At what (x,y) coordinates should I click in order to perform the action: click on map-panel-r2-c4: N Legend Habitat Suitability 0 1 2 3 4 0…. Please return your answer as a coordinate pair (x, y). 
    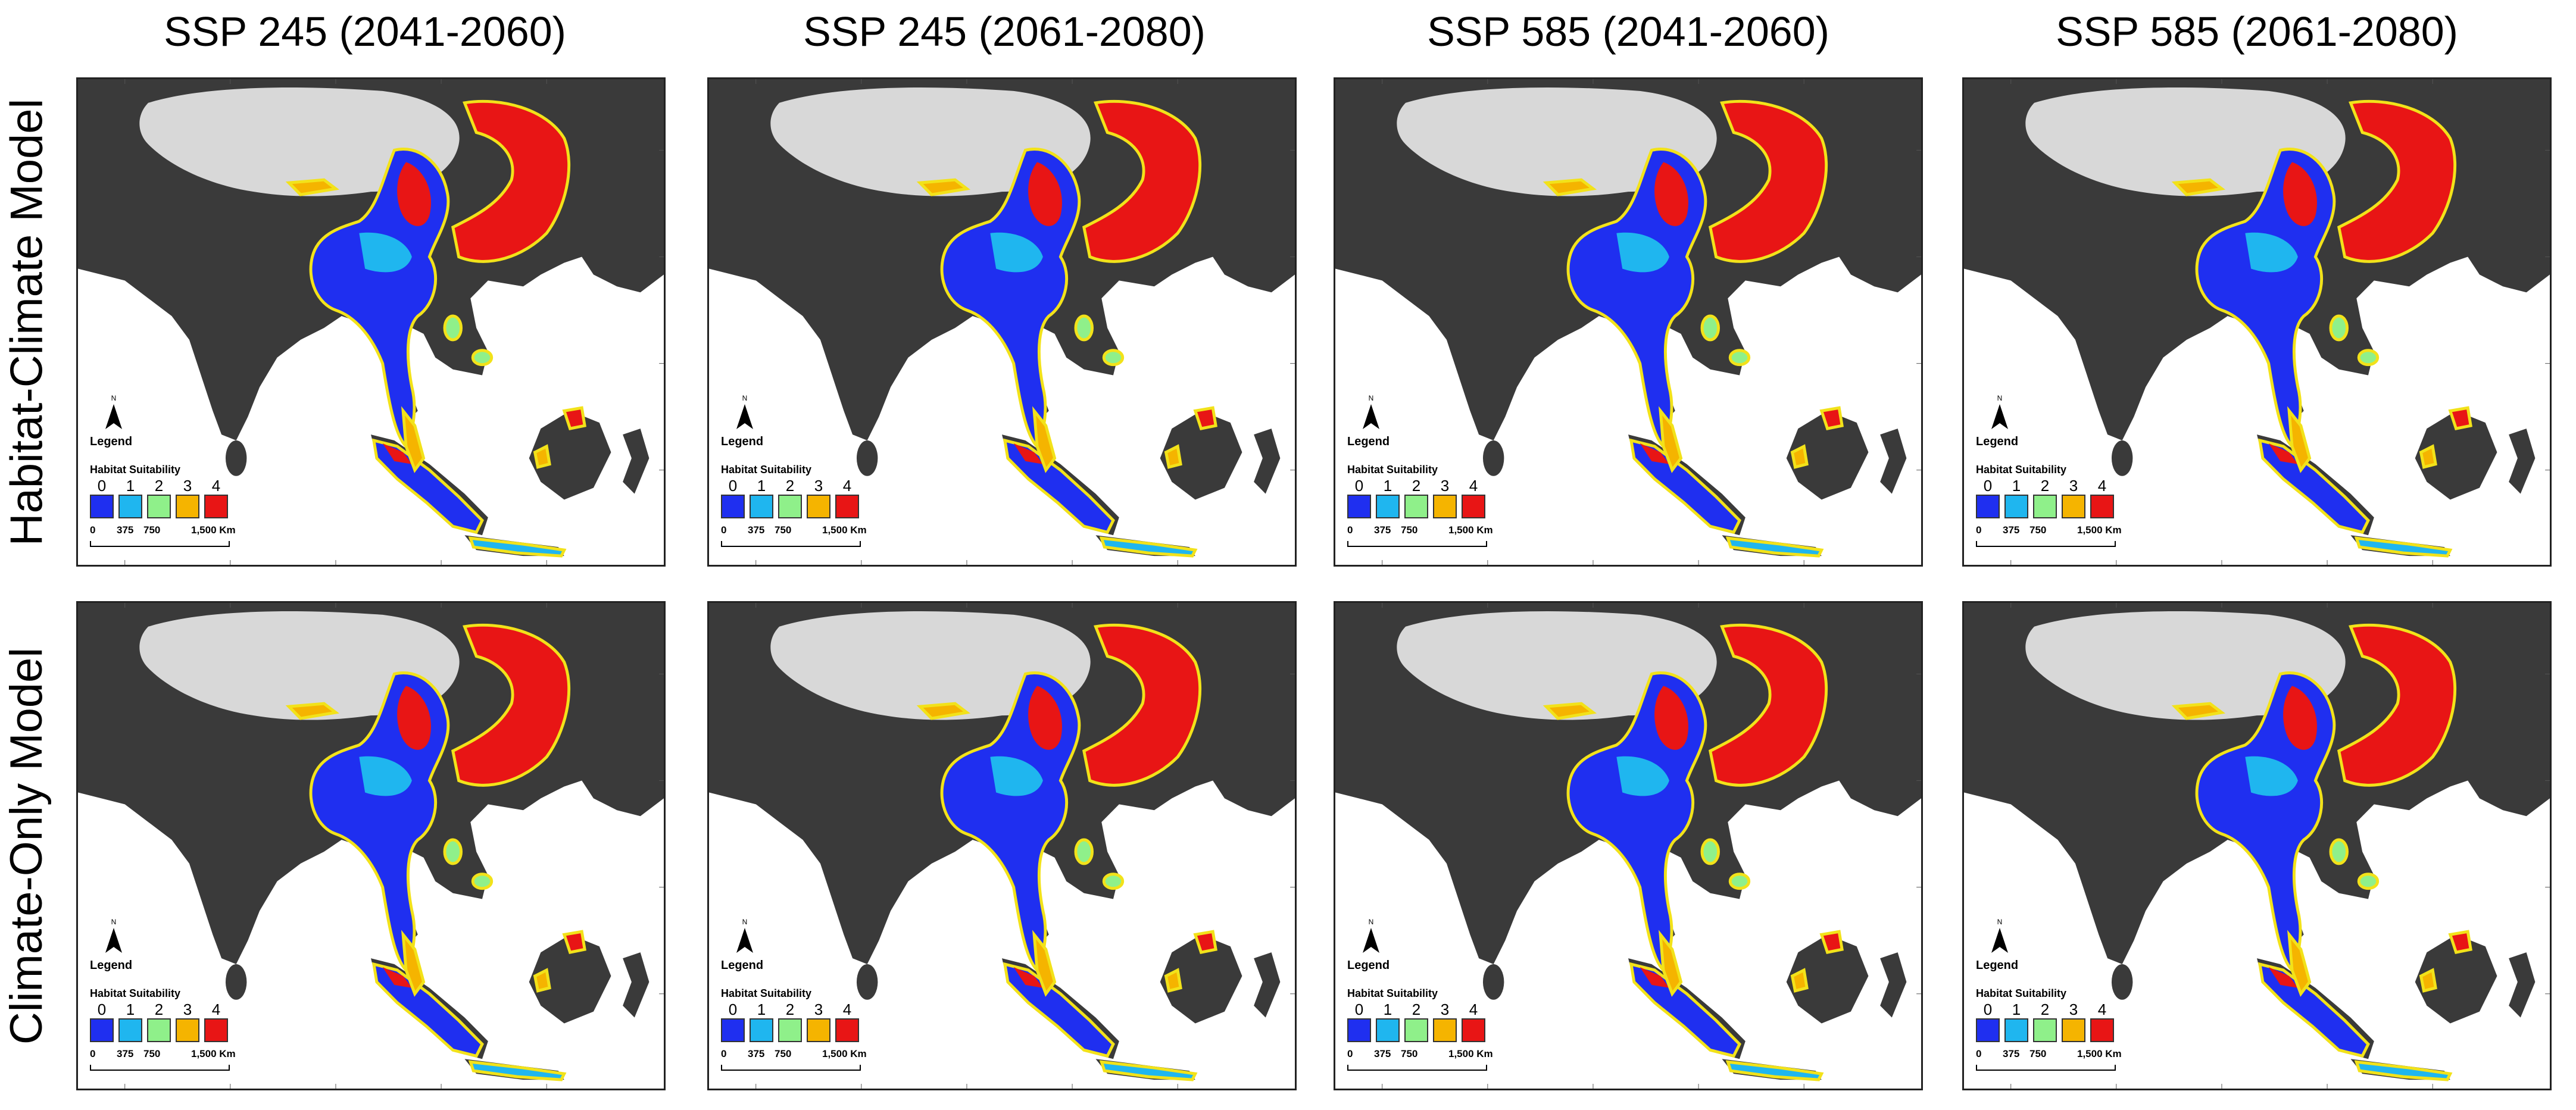
    Looking at the image, I should click on (2257, 845).